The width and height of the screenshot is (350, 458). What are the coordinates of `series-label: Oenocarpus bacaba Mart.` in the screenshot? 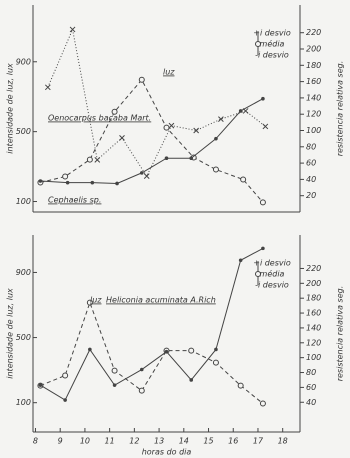 It's located at (99, 118).